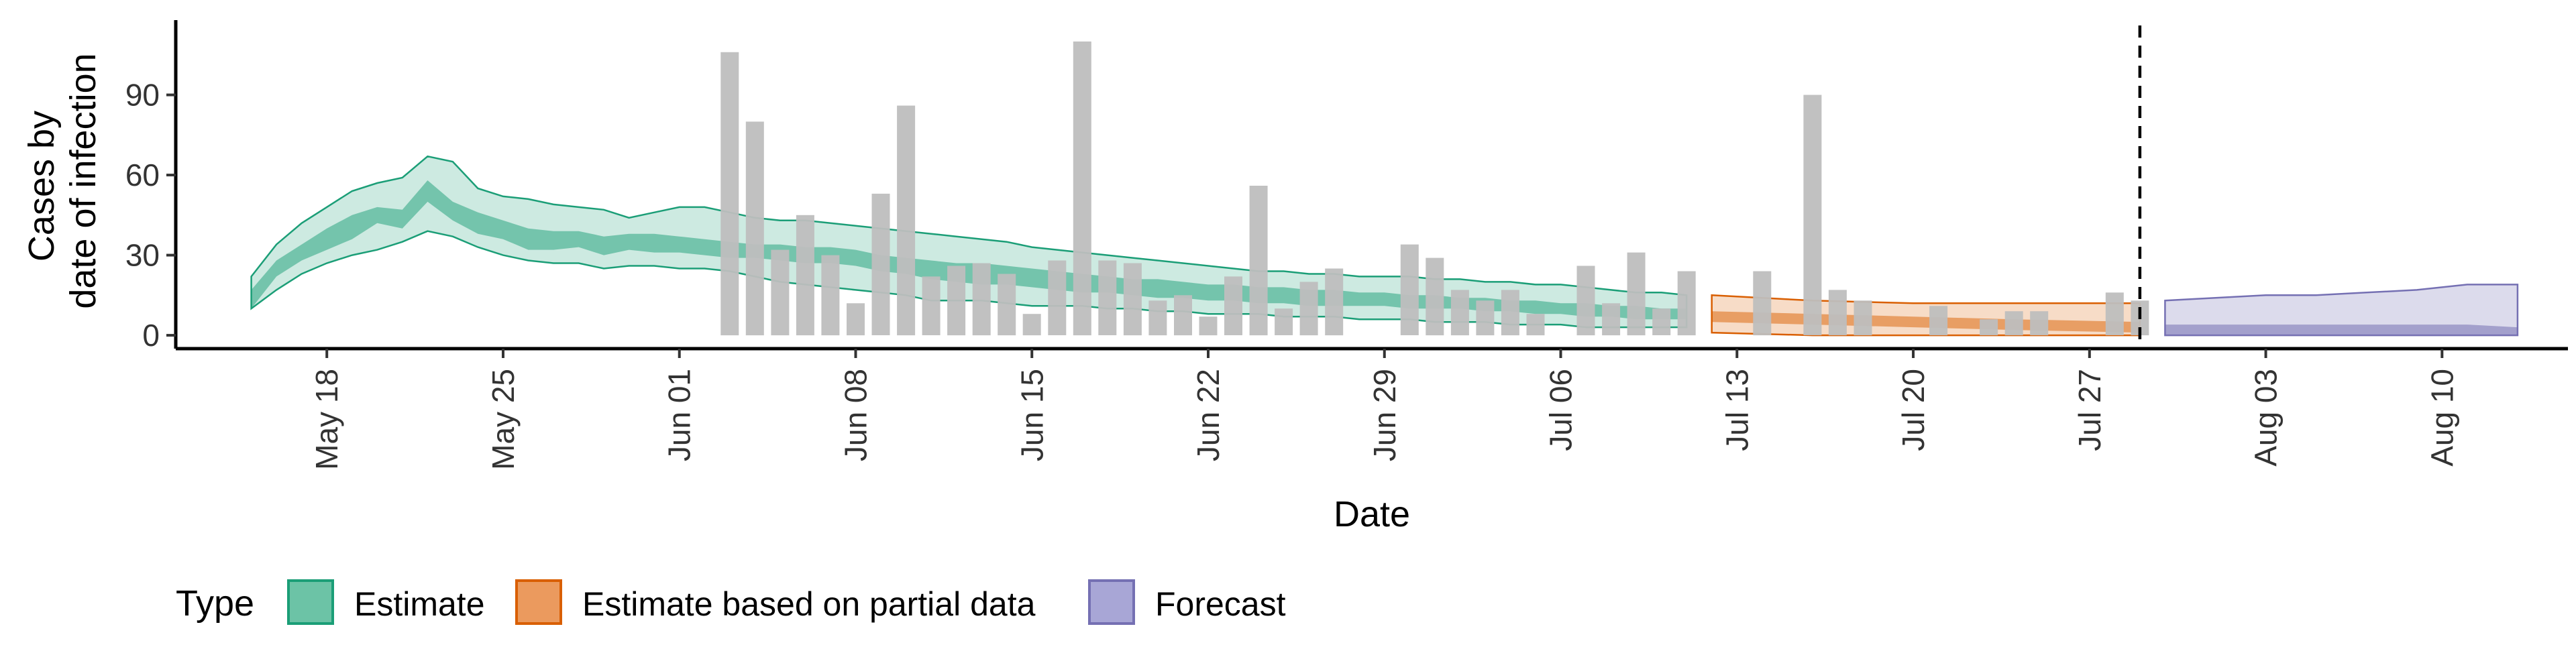 The image size is (2576, 647). I want to click on x-tick-label: Jul 13, so click(1736, 410).